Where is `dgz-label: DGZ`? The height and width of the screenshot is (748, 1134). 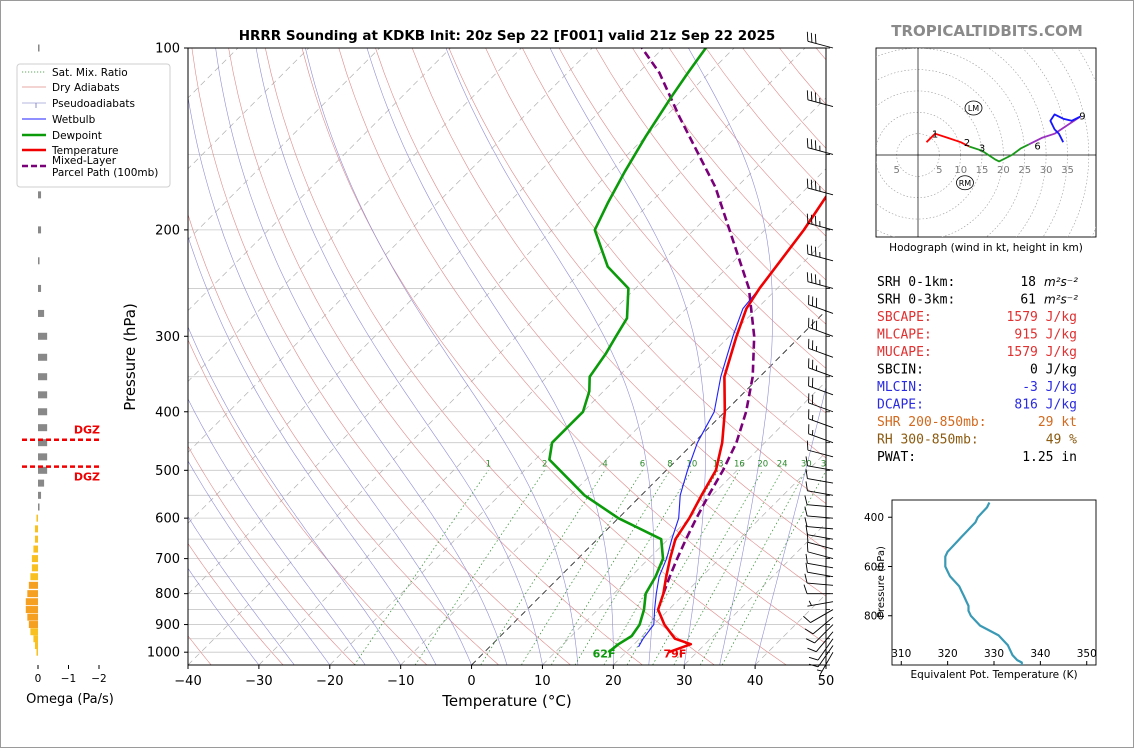
dgz-label: DGZ is located at coordinates (87, 477).